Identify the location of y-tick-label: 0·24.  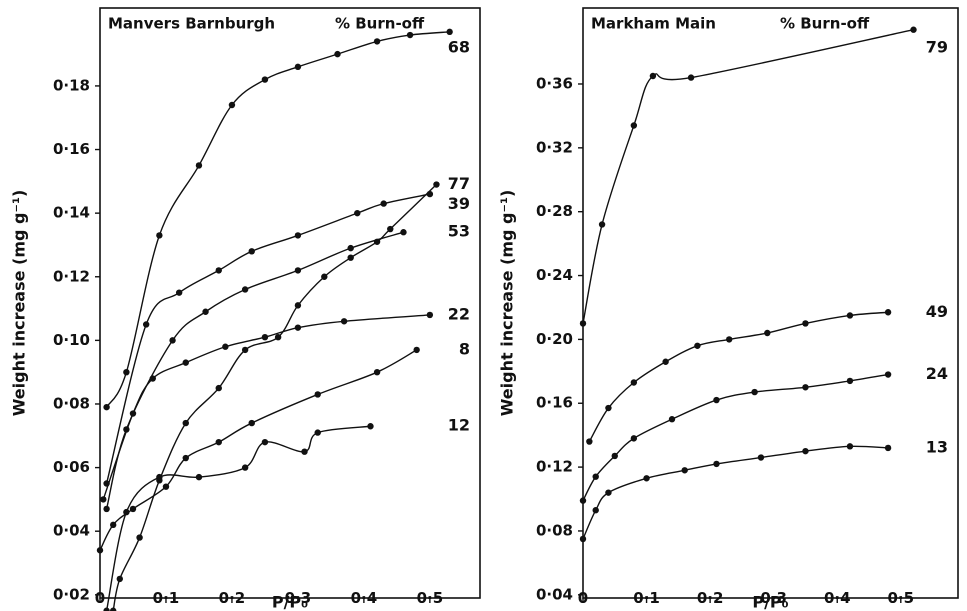
(554, 275).